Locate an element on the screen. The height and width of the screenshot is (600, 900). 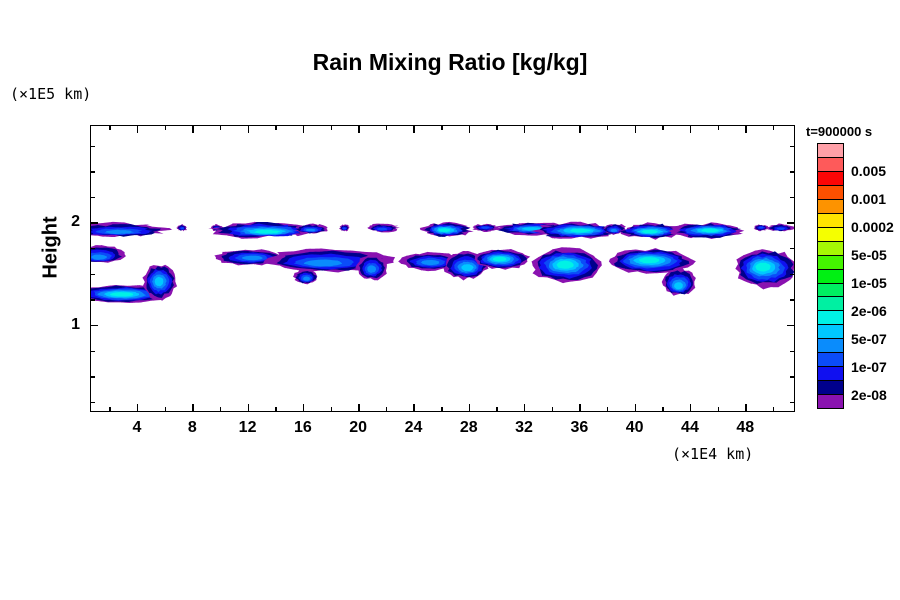
contour-field is located at coordinates (442, 262).